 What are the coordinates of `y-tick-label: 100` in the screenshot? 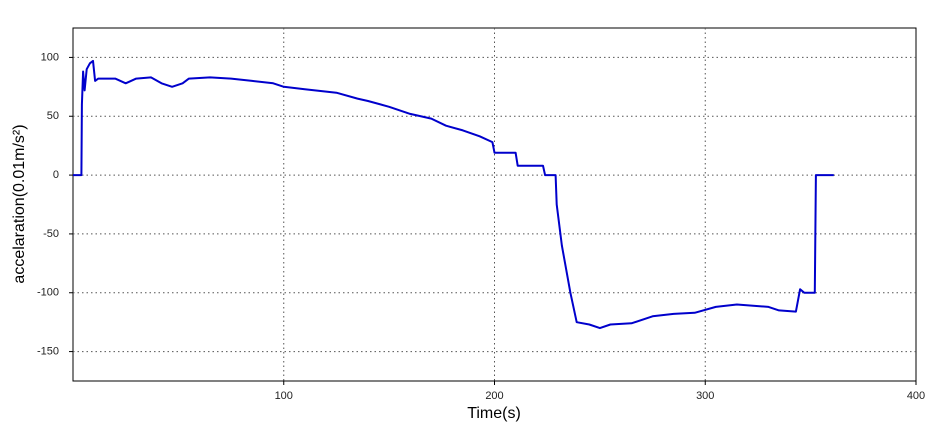 It's located at (50, 57).